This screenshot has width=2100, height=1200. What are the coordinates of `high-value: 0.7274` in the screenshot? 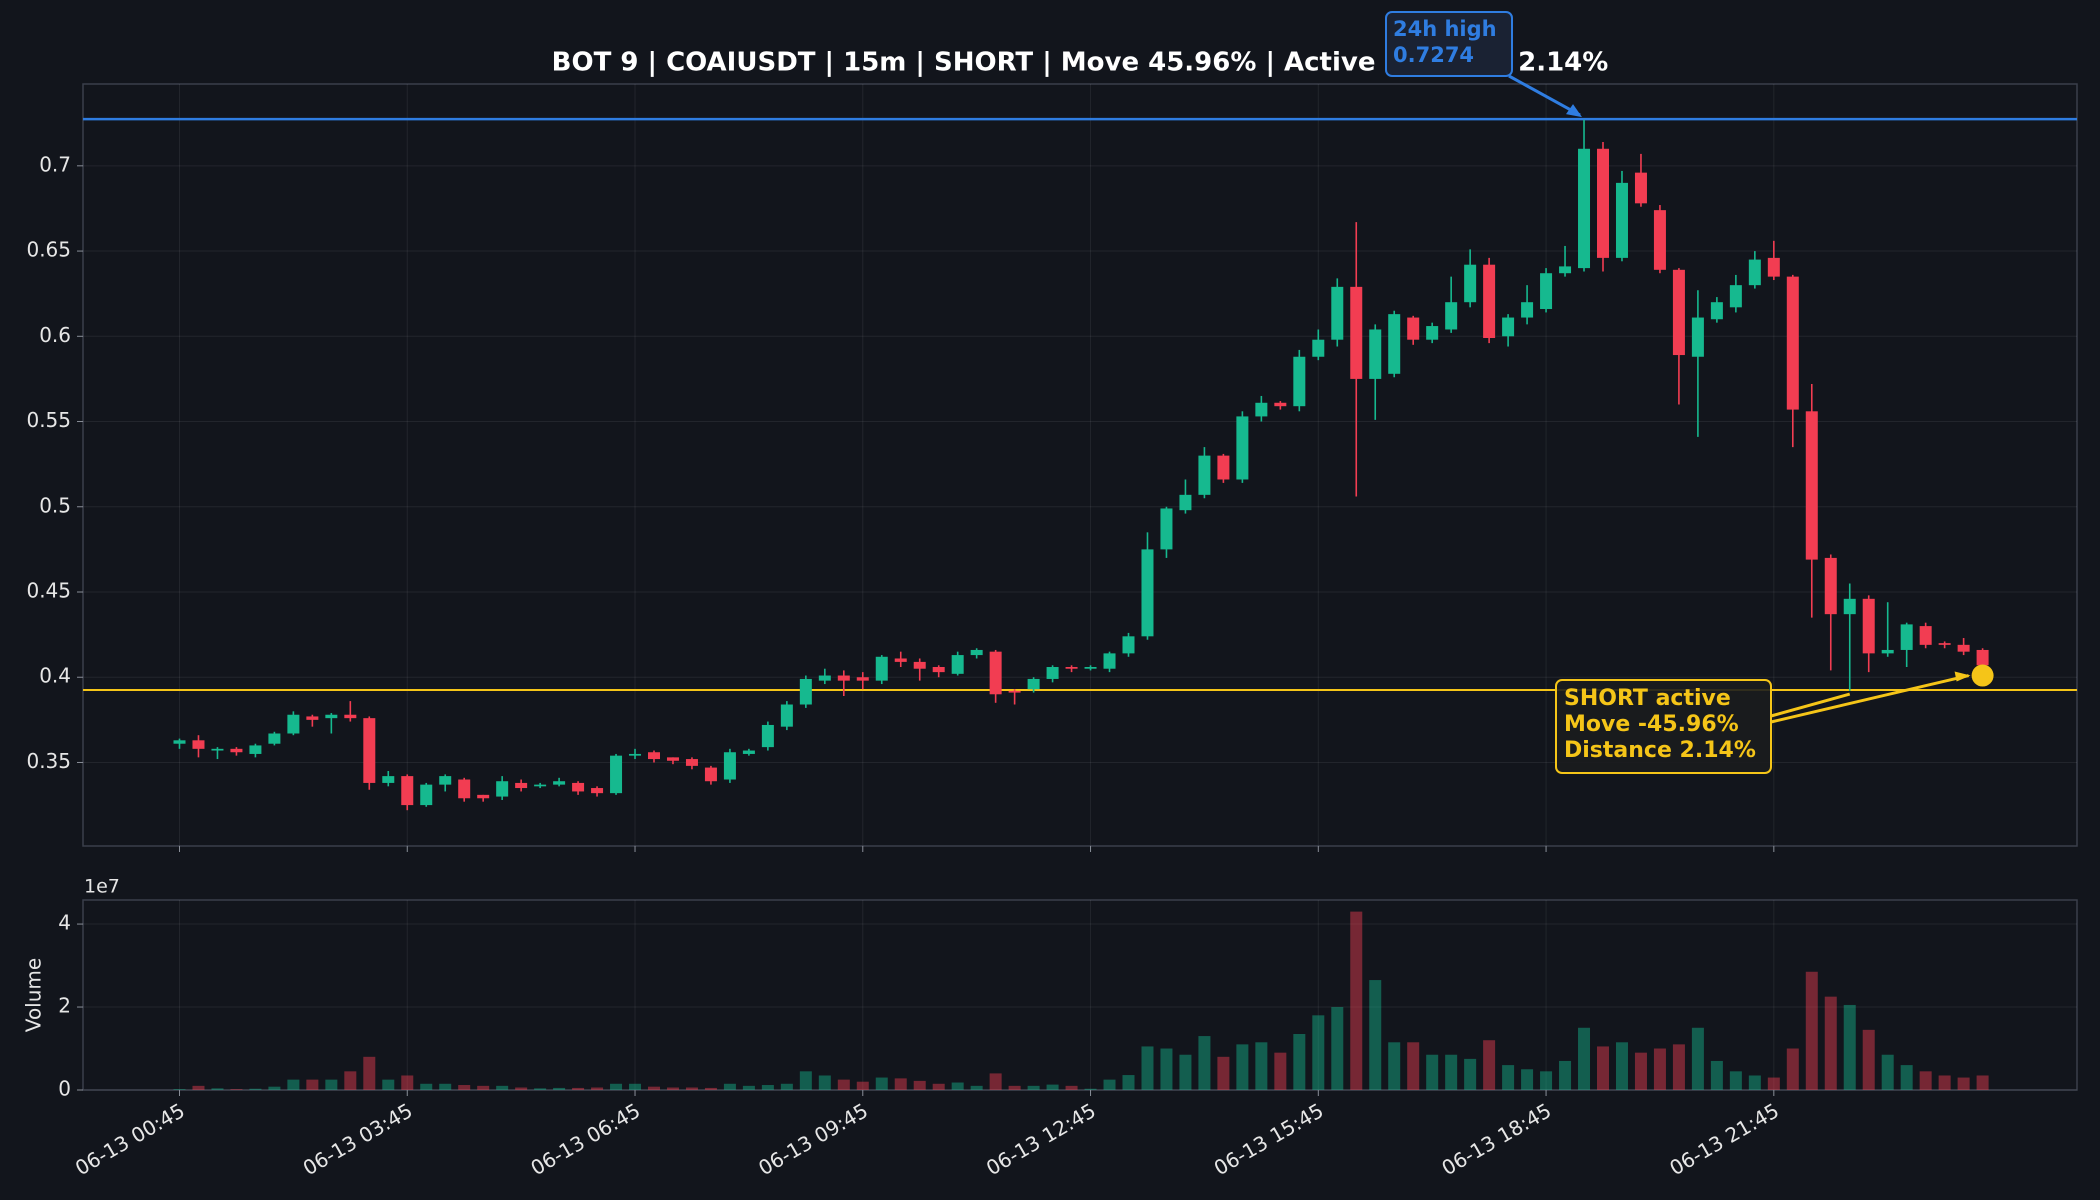 It's located at (1433, 55).